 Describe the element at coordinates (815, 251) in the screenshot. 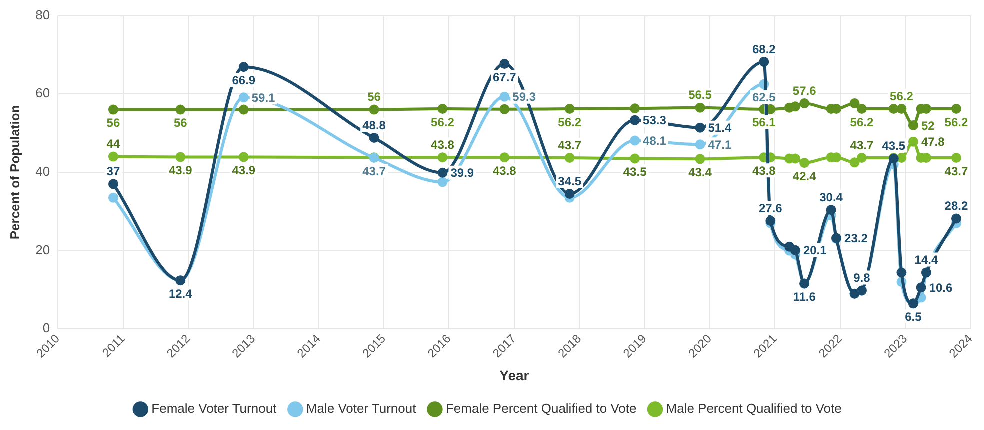

I see `data-label: 20.1` at that location.